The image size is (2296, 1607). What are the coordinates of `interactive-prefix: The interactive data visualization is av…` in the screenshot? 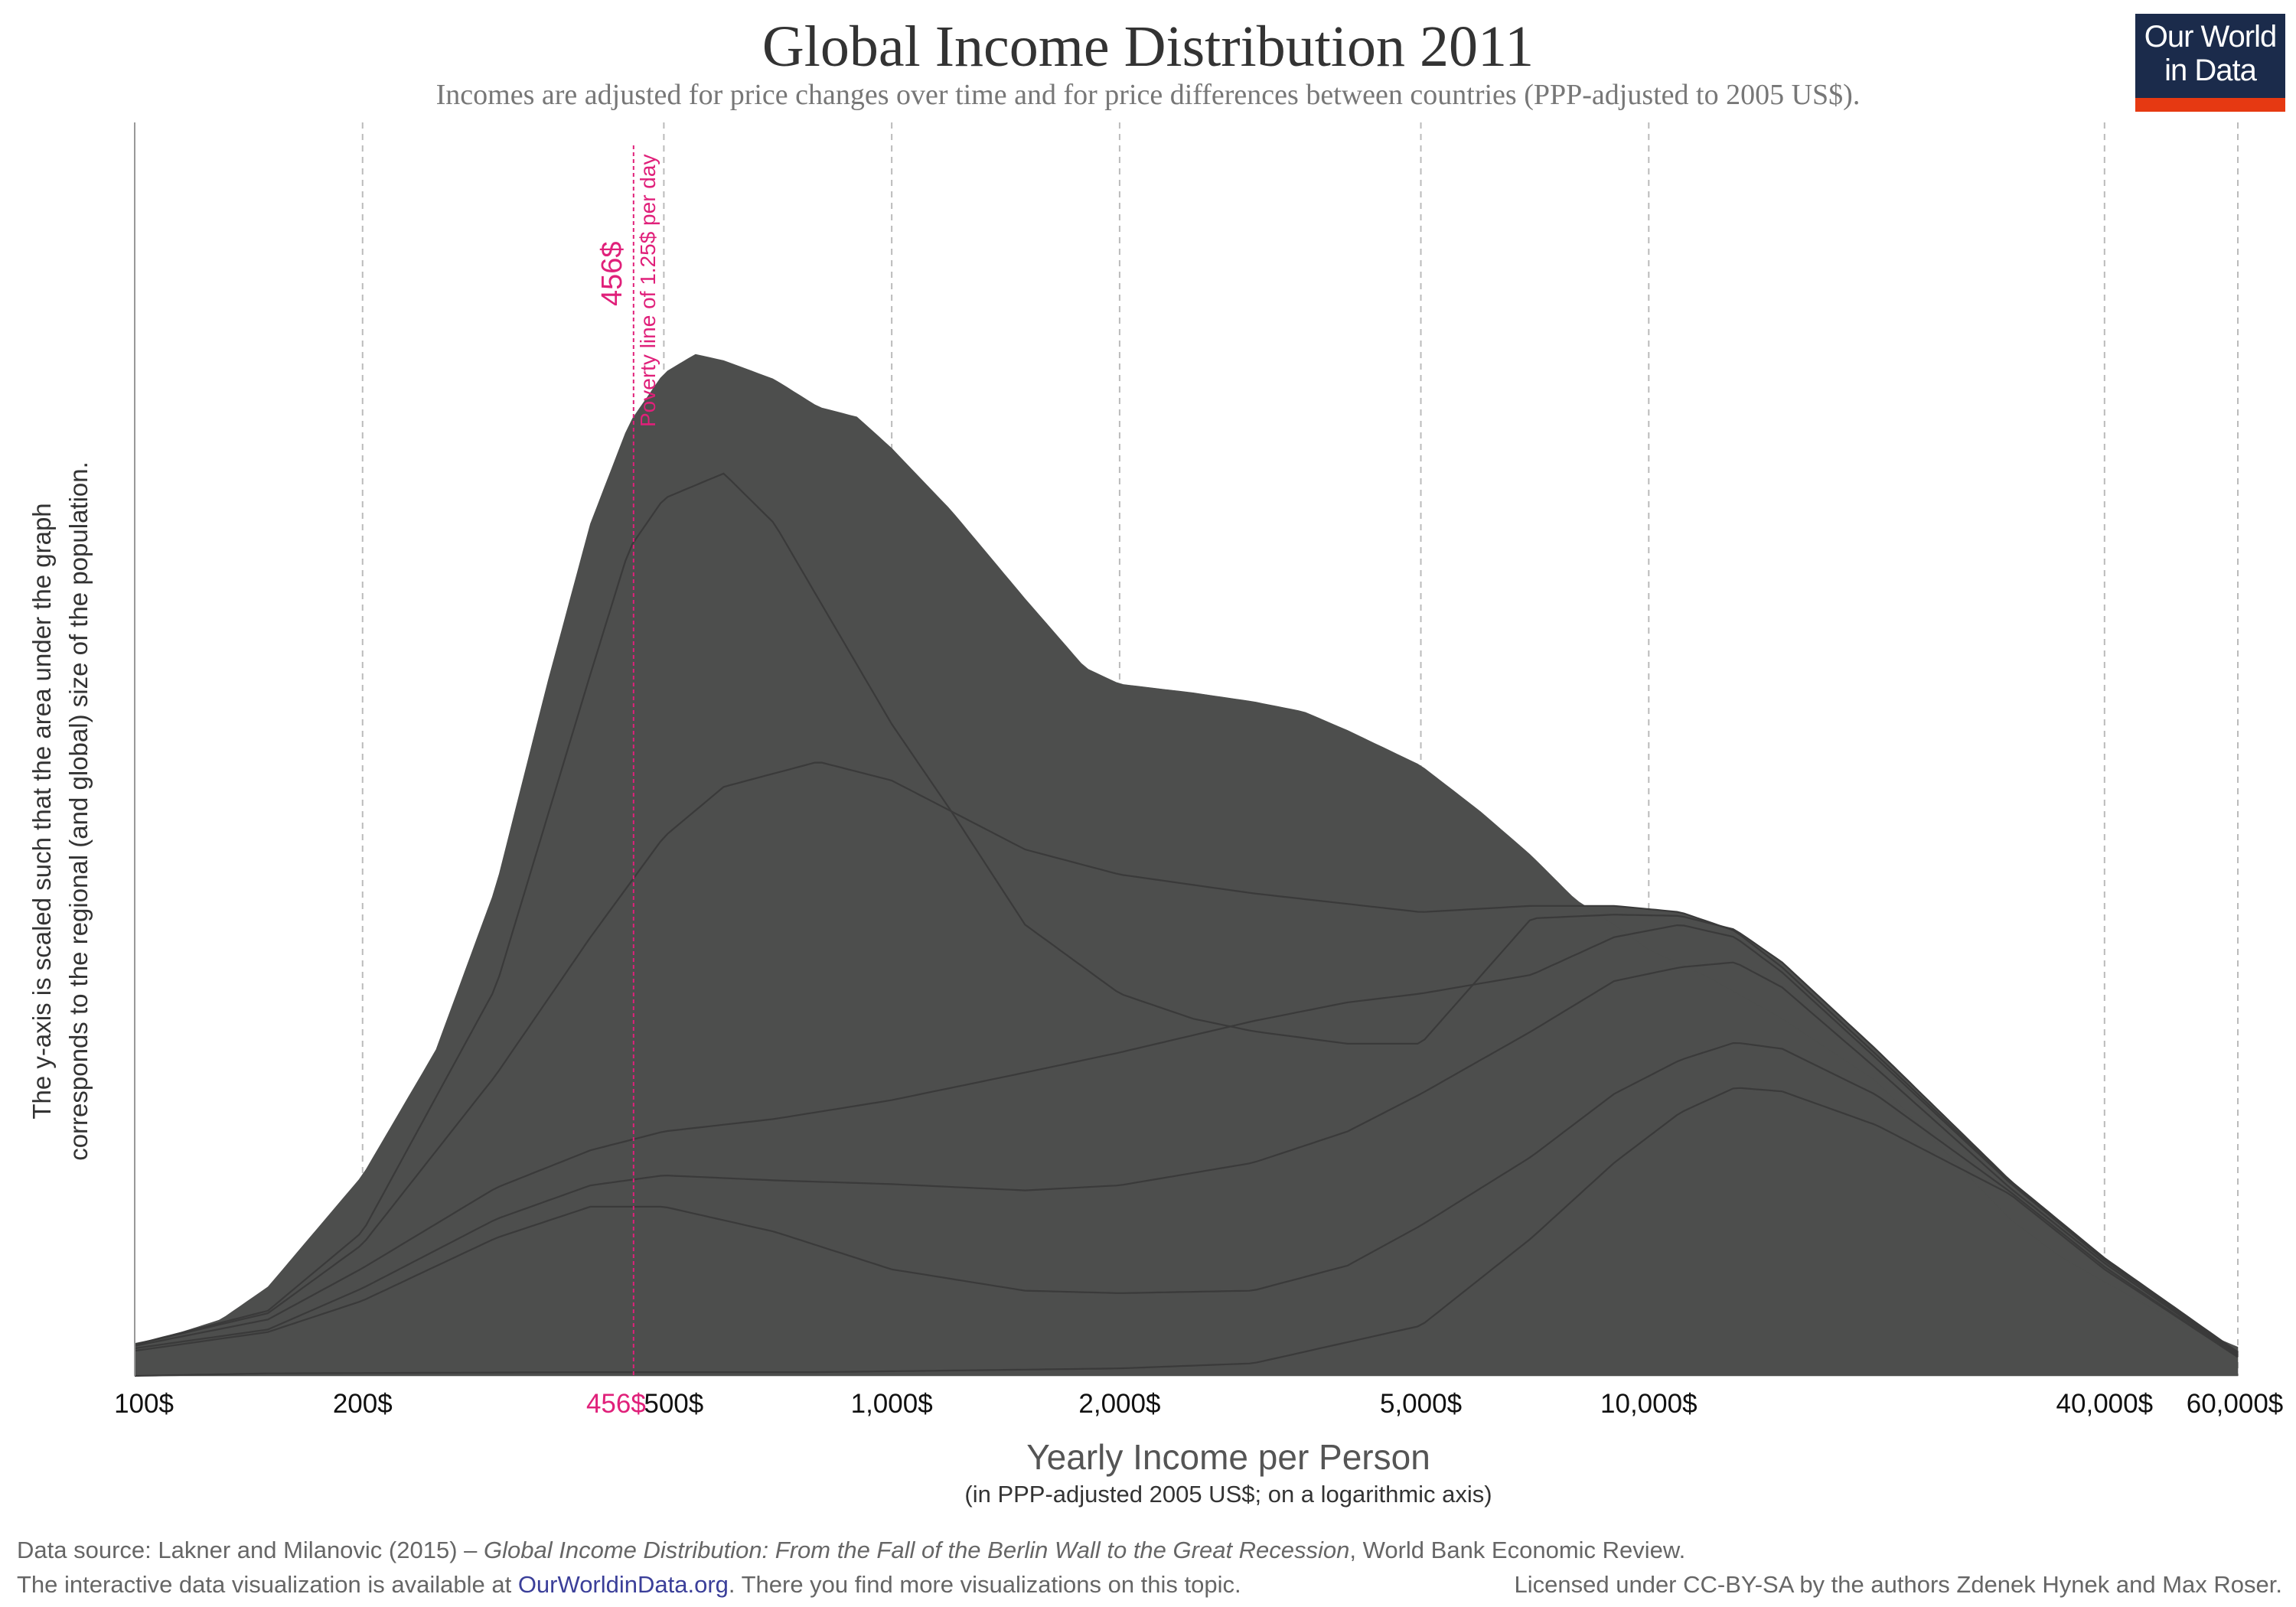 It's located at (267, 1584).